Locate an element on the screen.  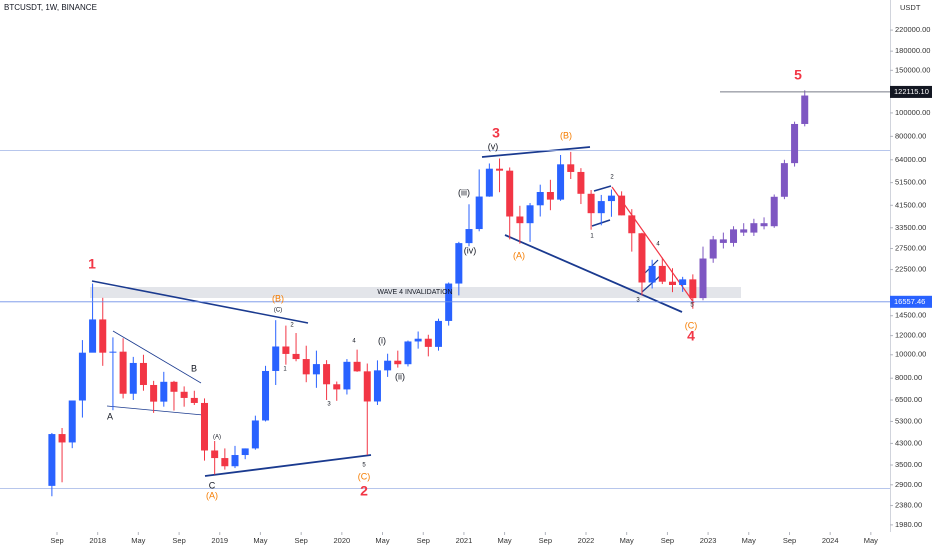
price-label-box is located at coordinates (911, 301).